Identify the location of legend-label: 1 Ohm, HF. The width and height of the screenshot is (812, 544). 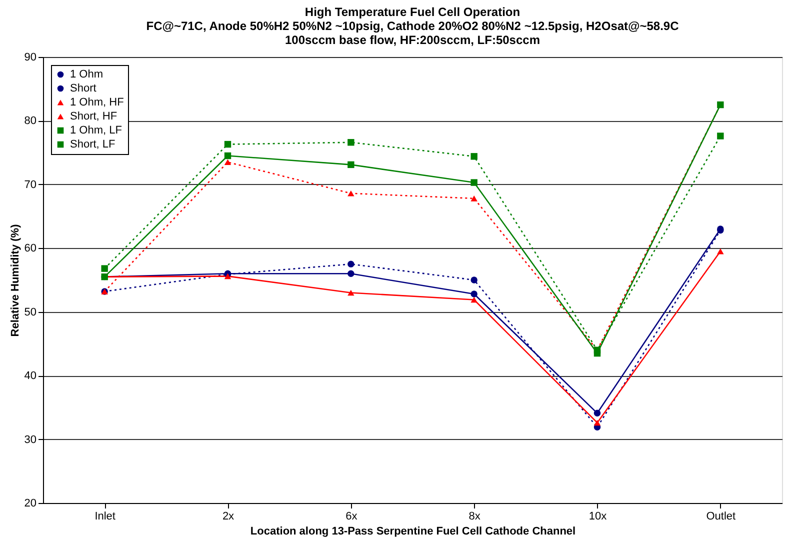
(97, 102).